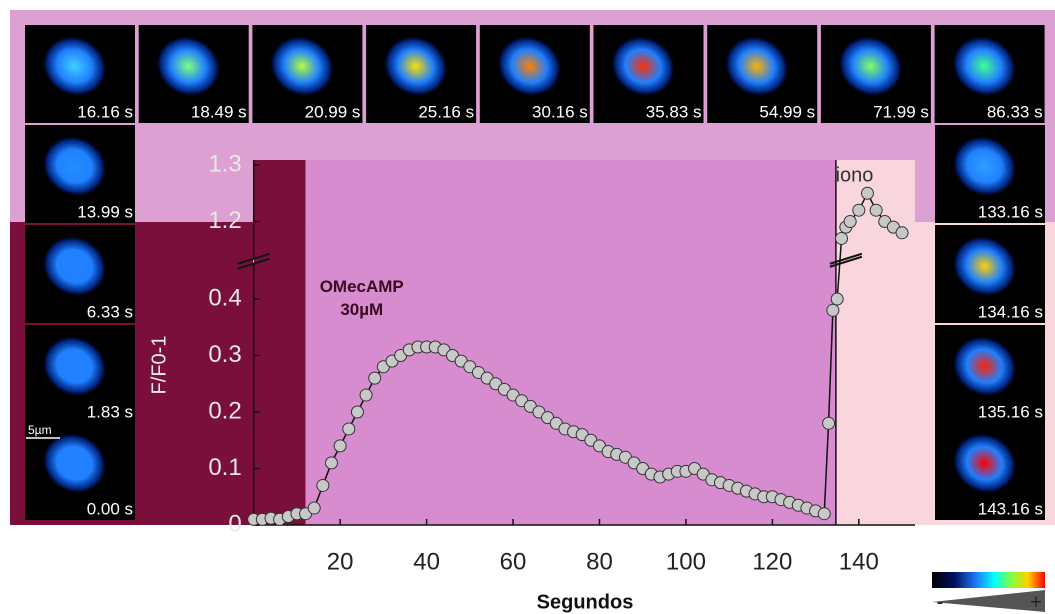 The image size is (1055, 614). I want to click on frame-label: 1.83 s, so click(110, 411).